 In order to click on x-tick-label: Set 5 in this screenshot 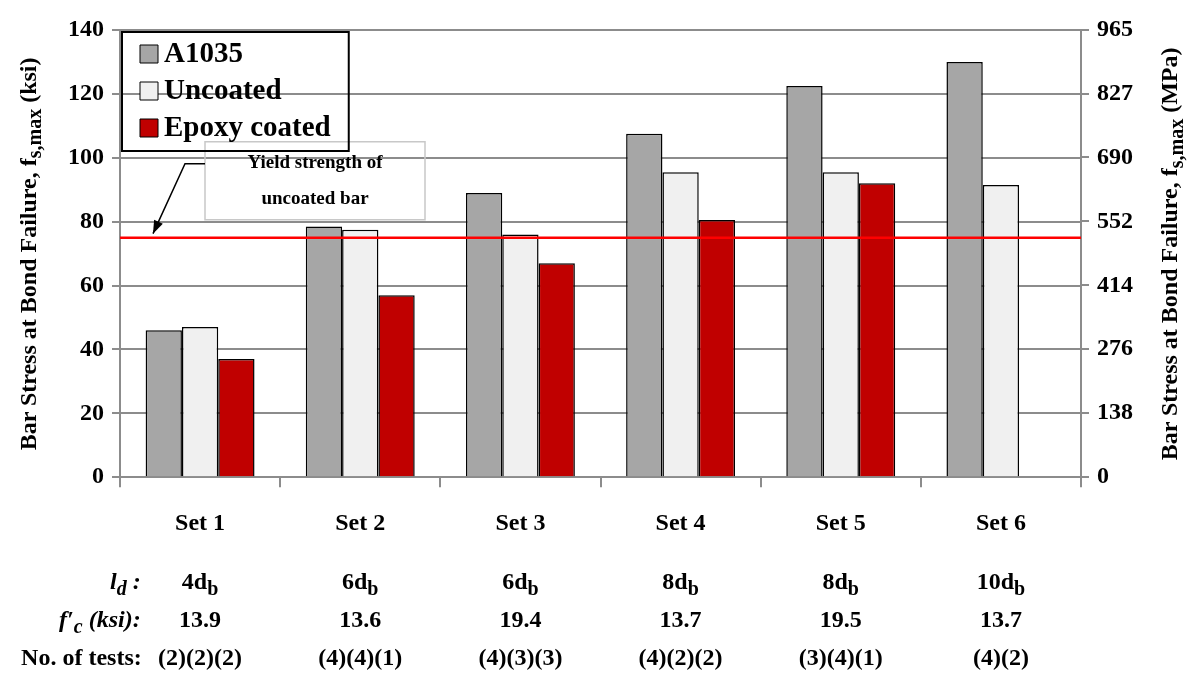, I will do `click(840, 521)`.